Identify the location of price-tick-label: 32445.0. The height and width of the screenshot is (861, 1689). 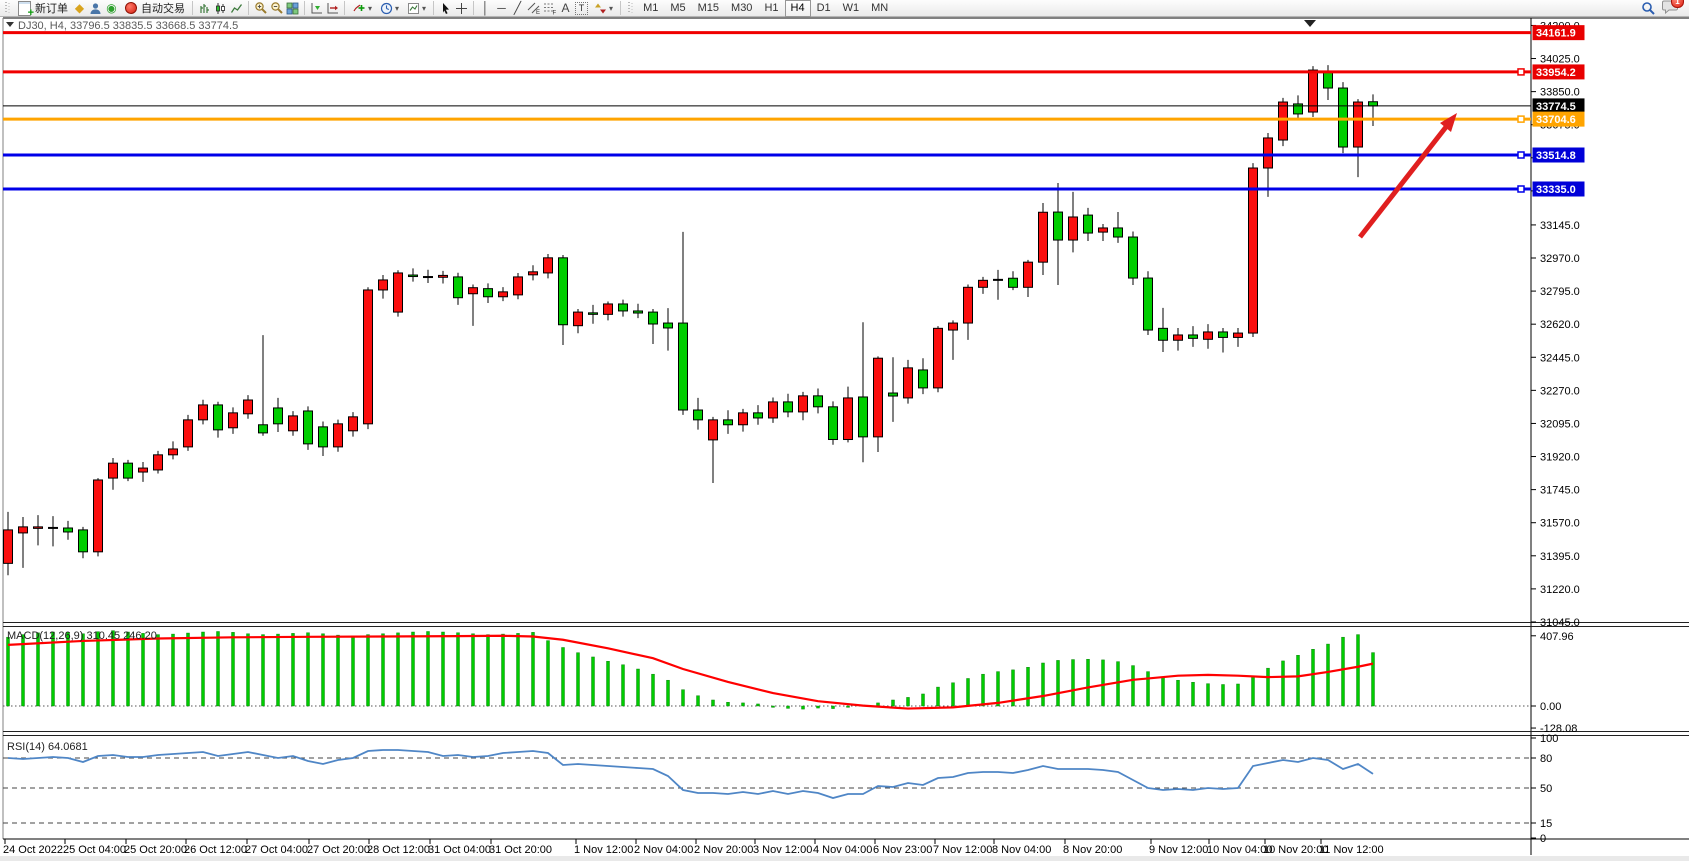
(1560, 358).